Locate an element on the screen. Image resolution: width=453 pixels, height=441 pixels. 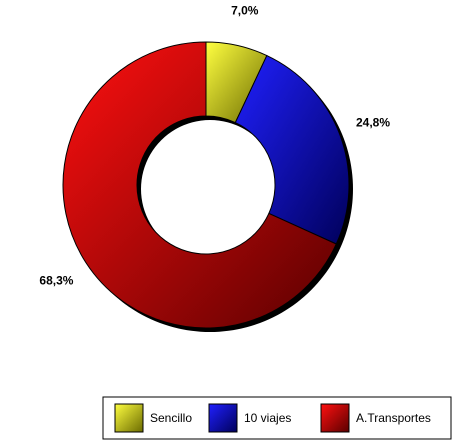
legend: Sencillo 10 viajes A.Transportes is located at coordinates (272, 418).